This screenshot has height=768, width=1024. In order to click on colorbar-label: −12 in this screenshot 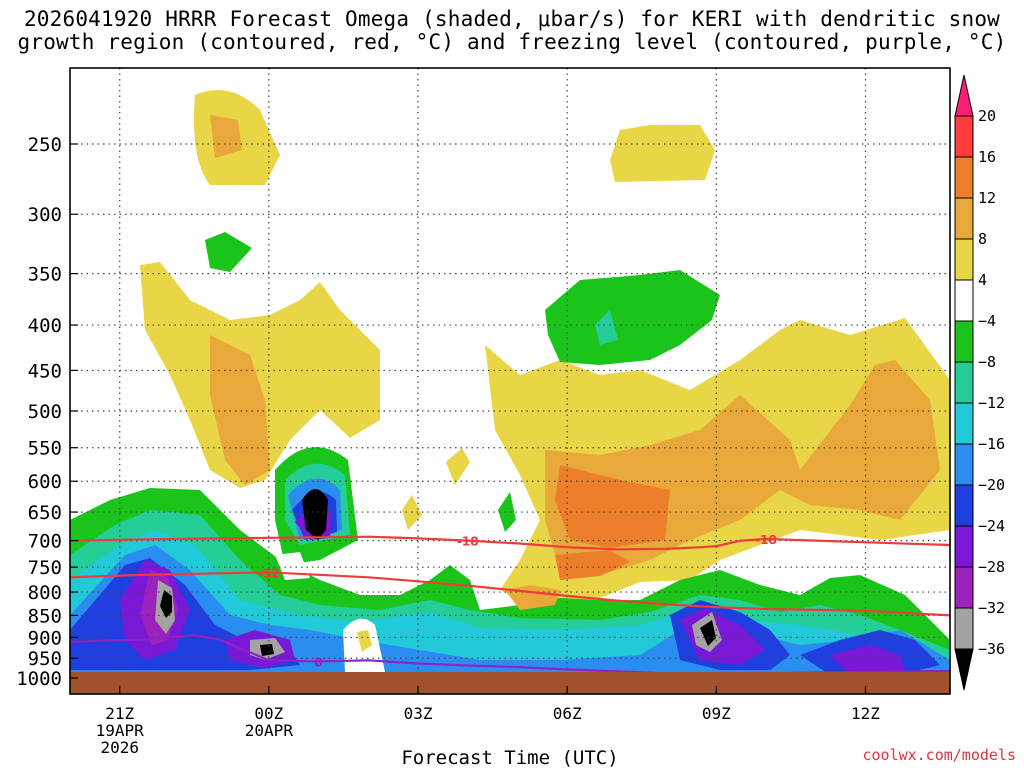, I will do `click(991, 403)`.